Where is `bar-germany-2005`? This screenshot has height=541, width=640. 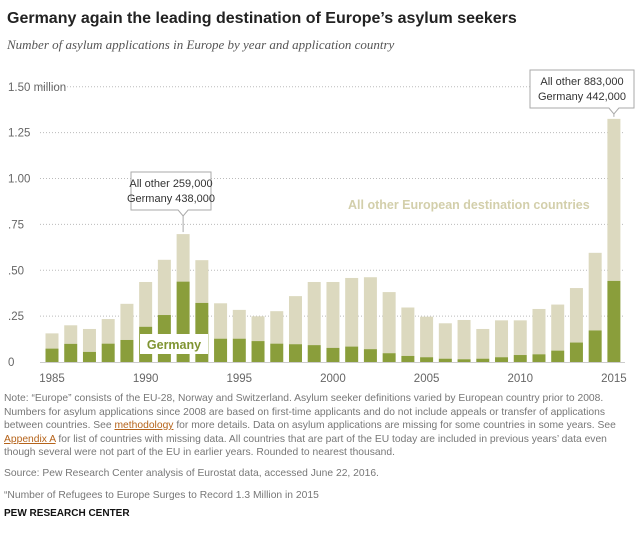
bar-germany-2005 is located at coordinates (427, 359).